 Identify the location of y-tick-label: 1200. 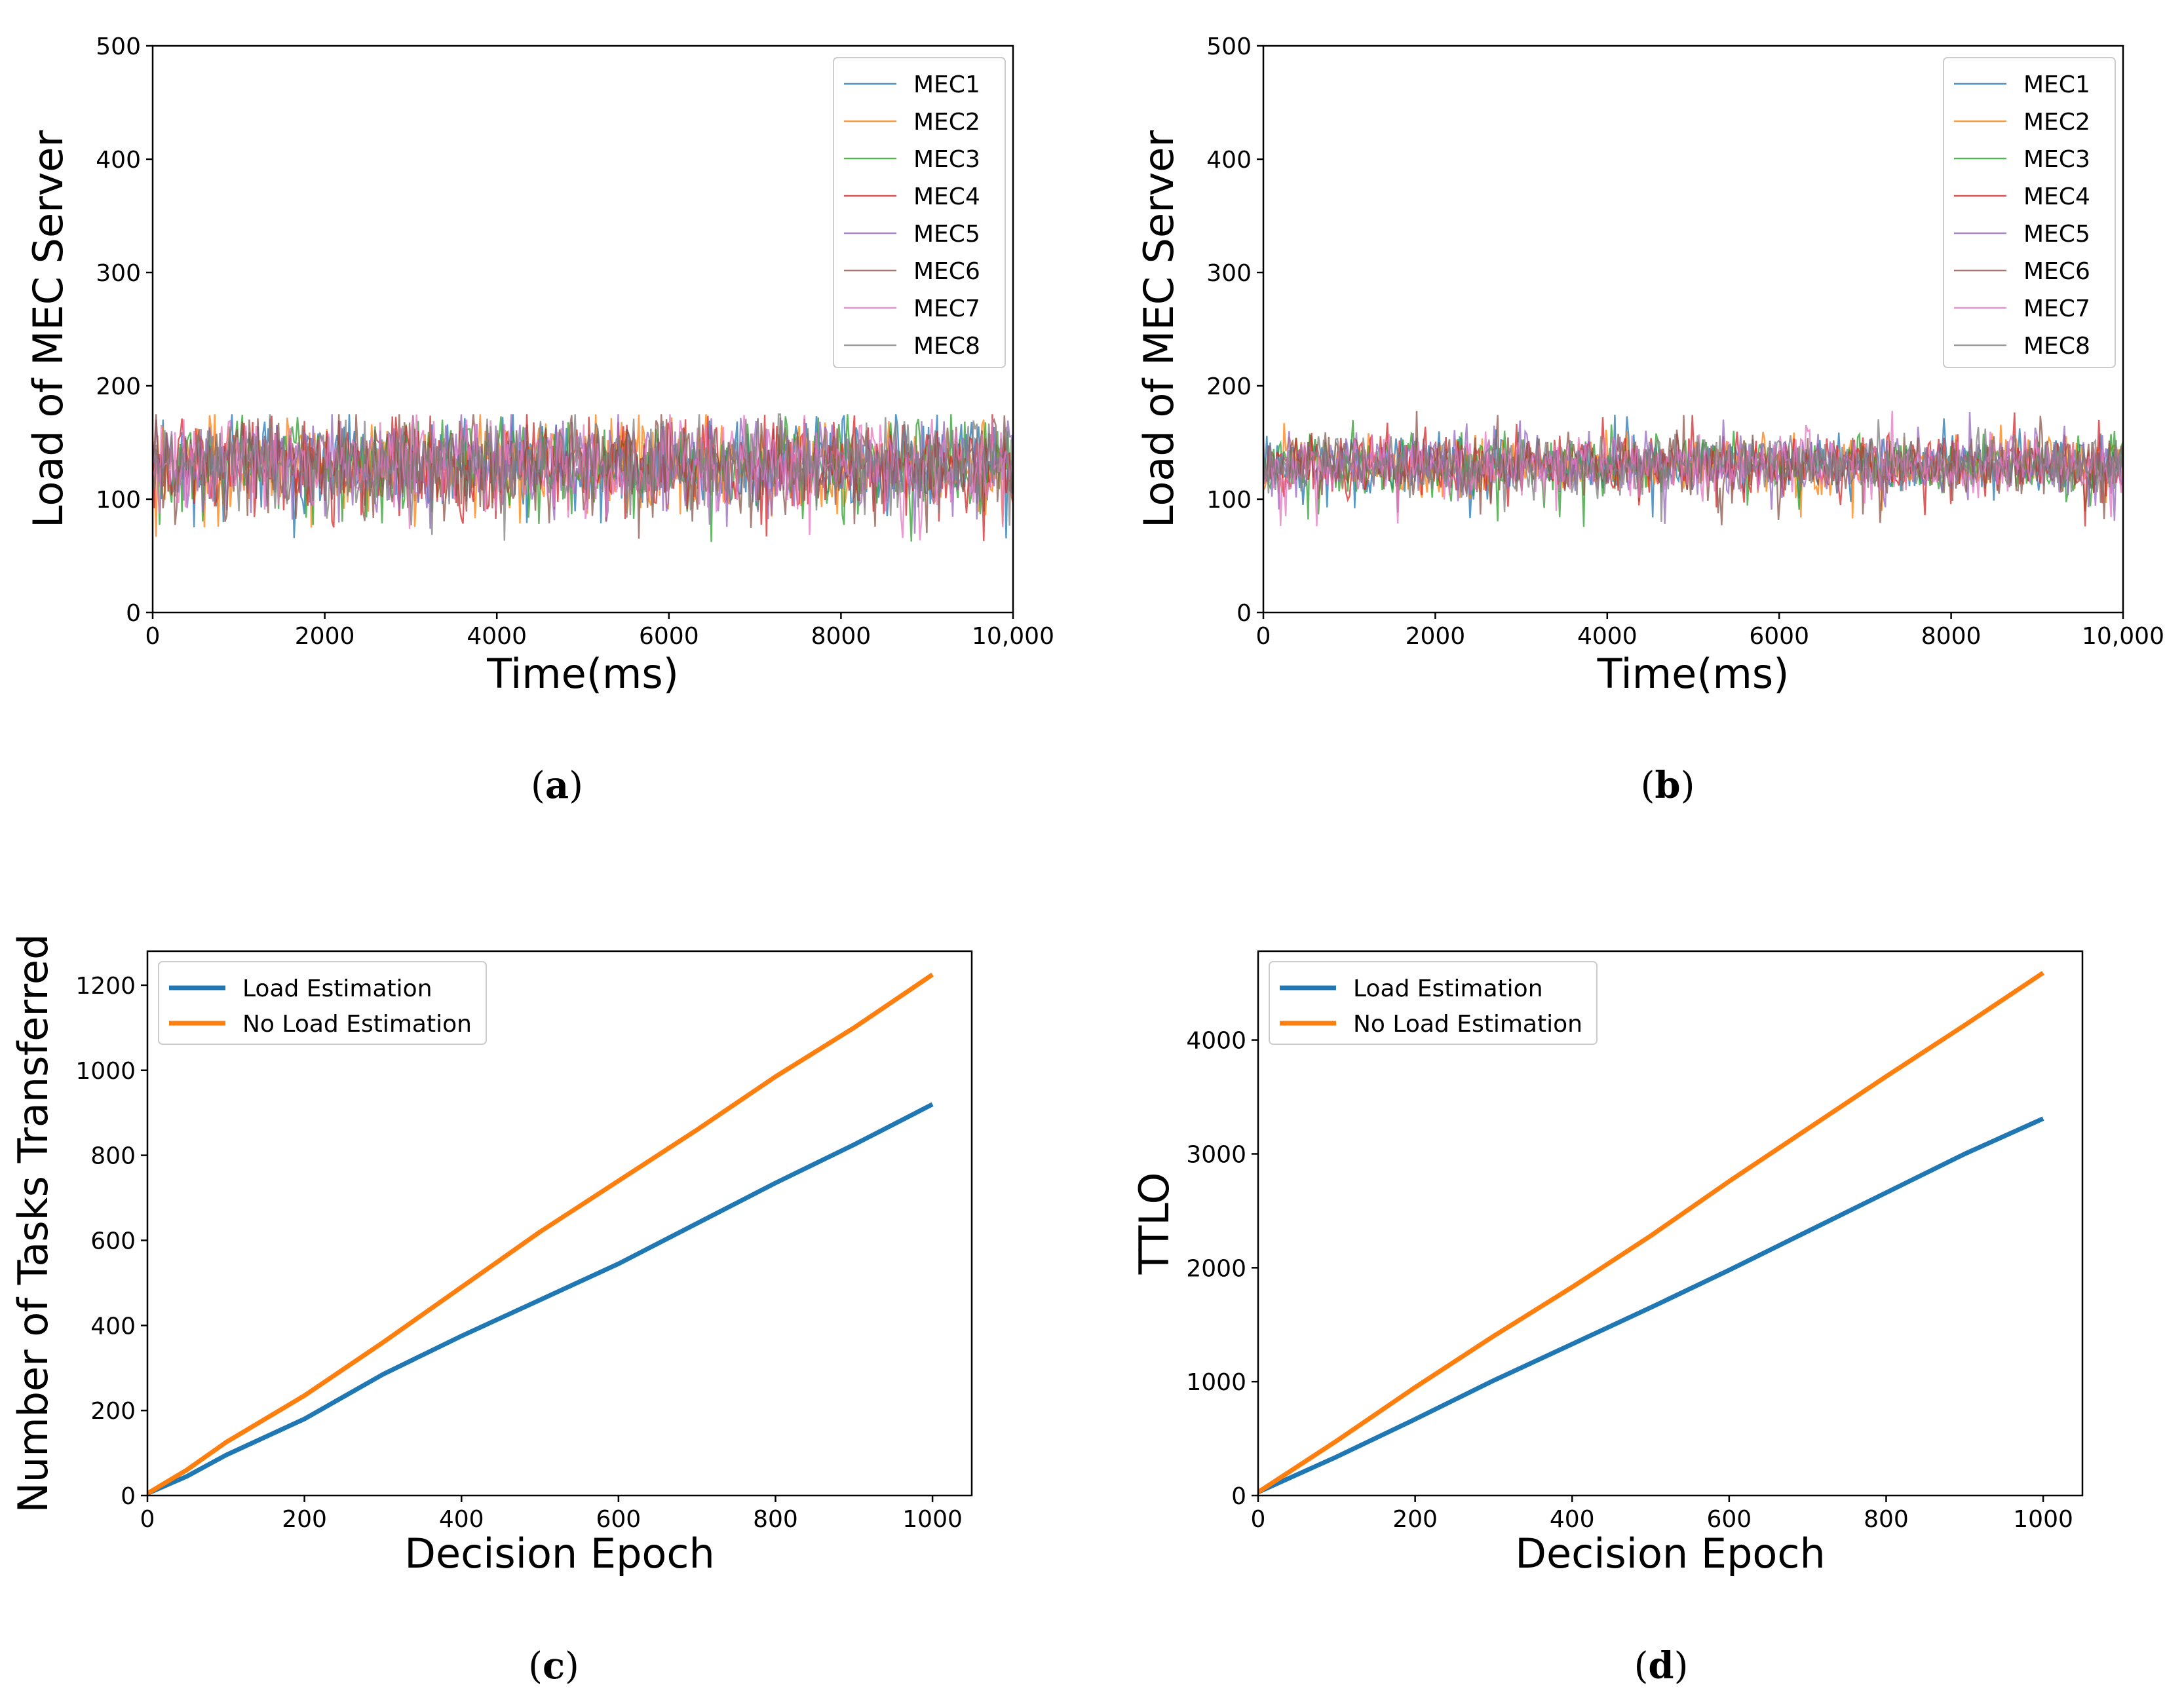
(105, 987).